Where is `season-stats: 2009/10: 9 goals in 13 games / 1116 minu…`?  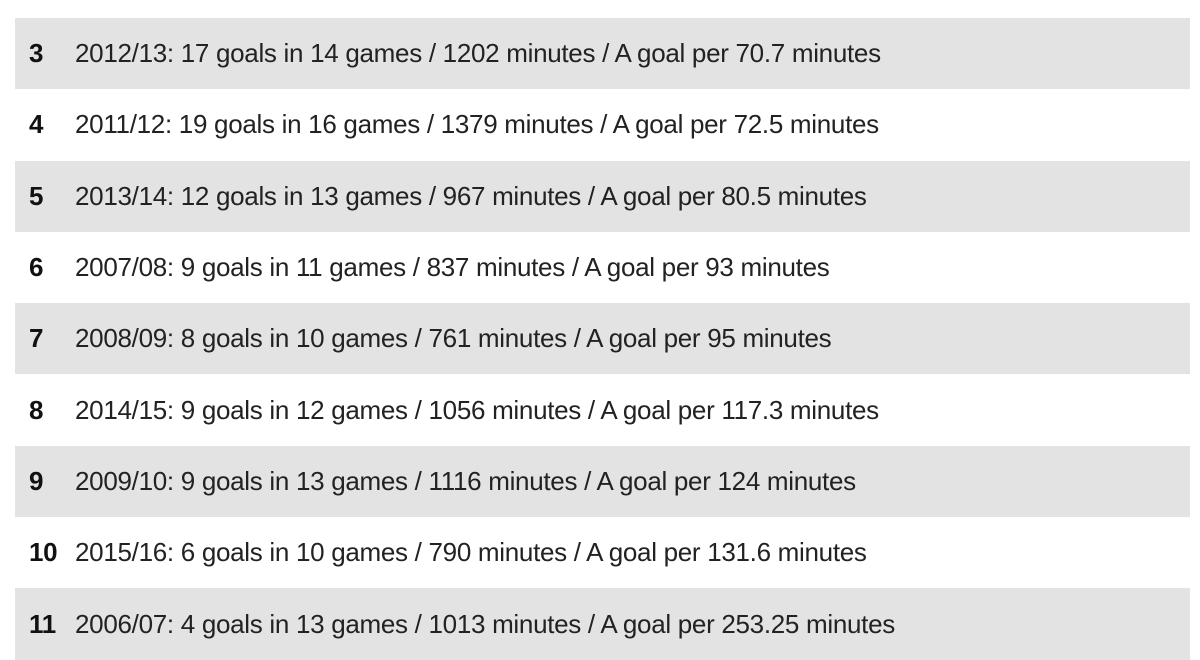 season-stats: 2009/10: 9 goals in 13 games / 1116 minu… is located at coordinates (465, 480).